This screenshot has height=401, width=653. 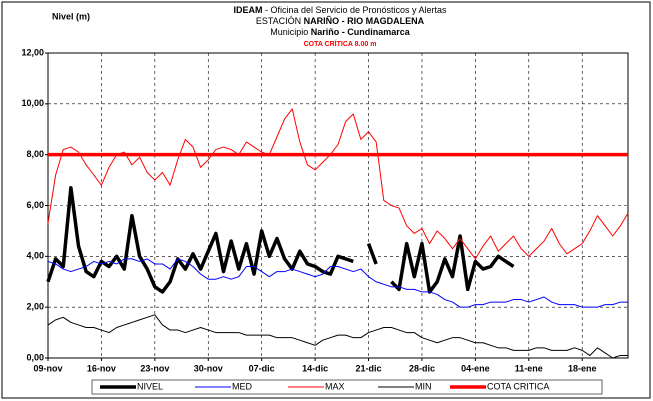 I want to click on annotation: COTA CRÍTICA 8.00 m, so click(x=340, y=43).